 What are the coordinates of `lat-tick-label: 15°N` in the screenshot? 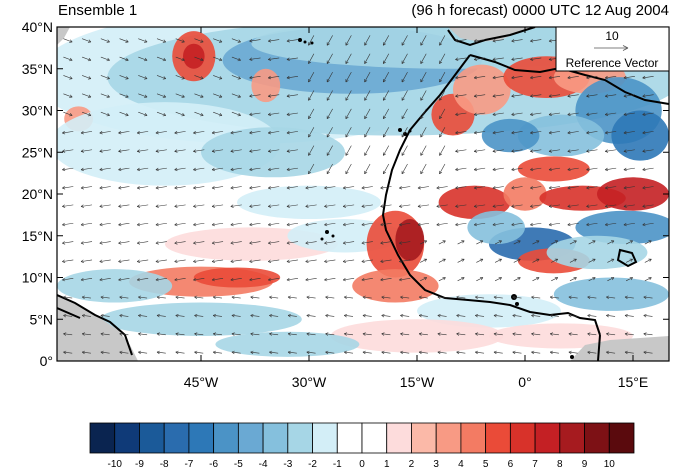 It's located at (37, 236).